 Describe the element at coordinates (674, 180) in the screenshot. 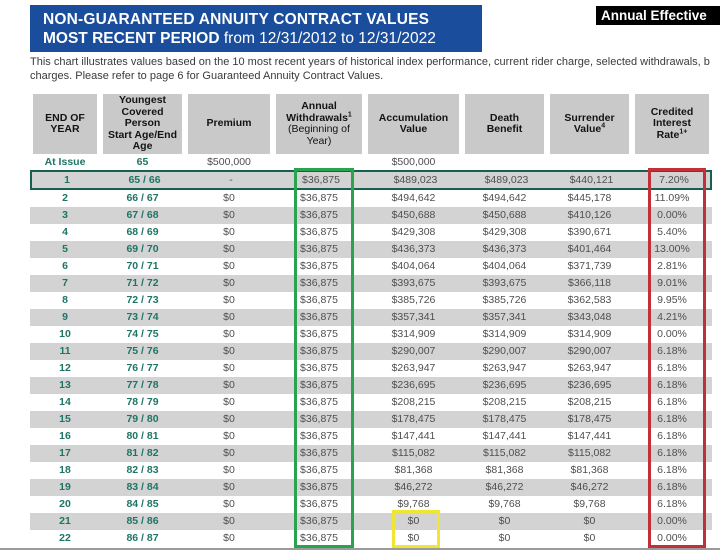

I see `cell-credited-rate: 7.20%` at that location.